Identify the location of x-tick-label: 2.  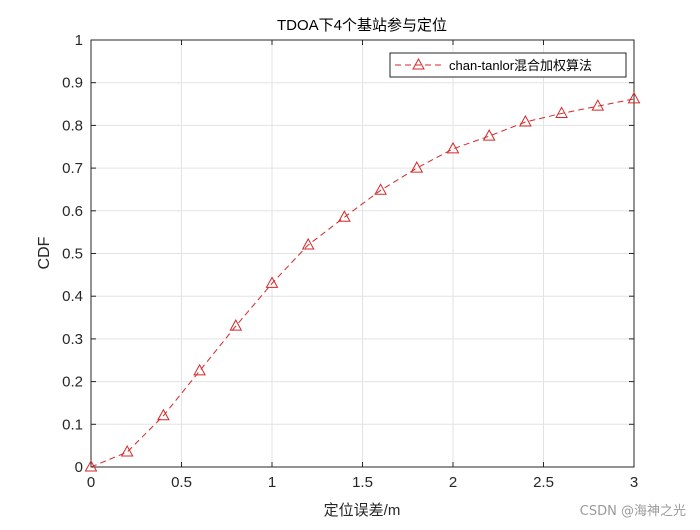
(453, 482).